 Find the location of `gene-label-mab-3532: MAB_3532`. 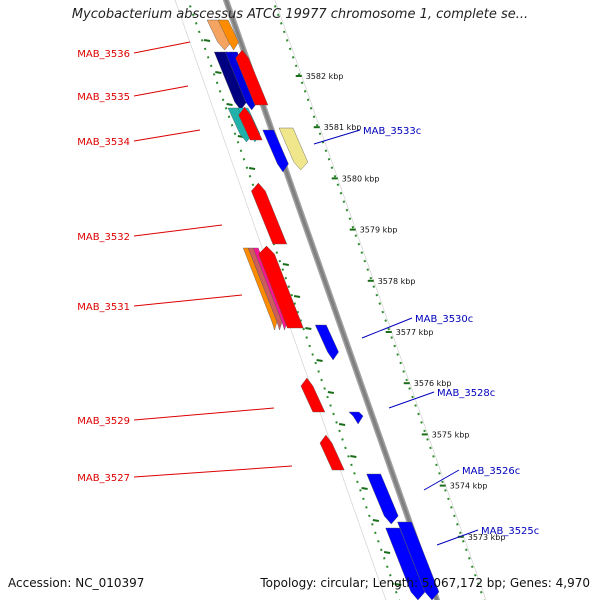

gene-label-mab-3532: MAB_3532 is located at coordinates (103, 237).